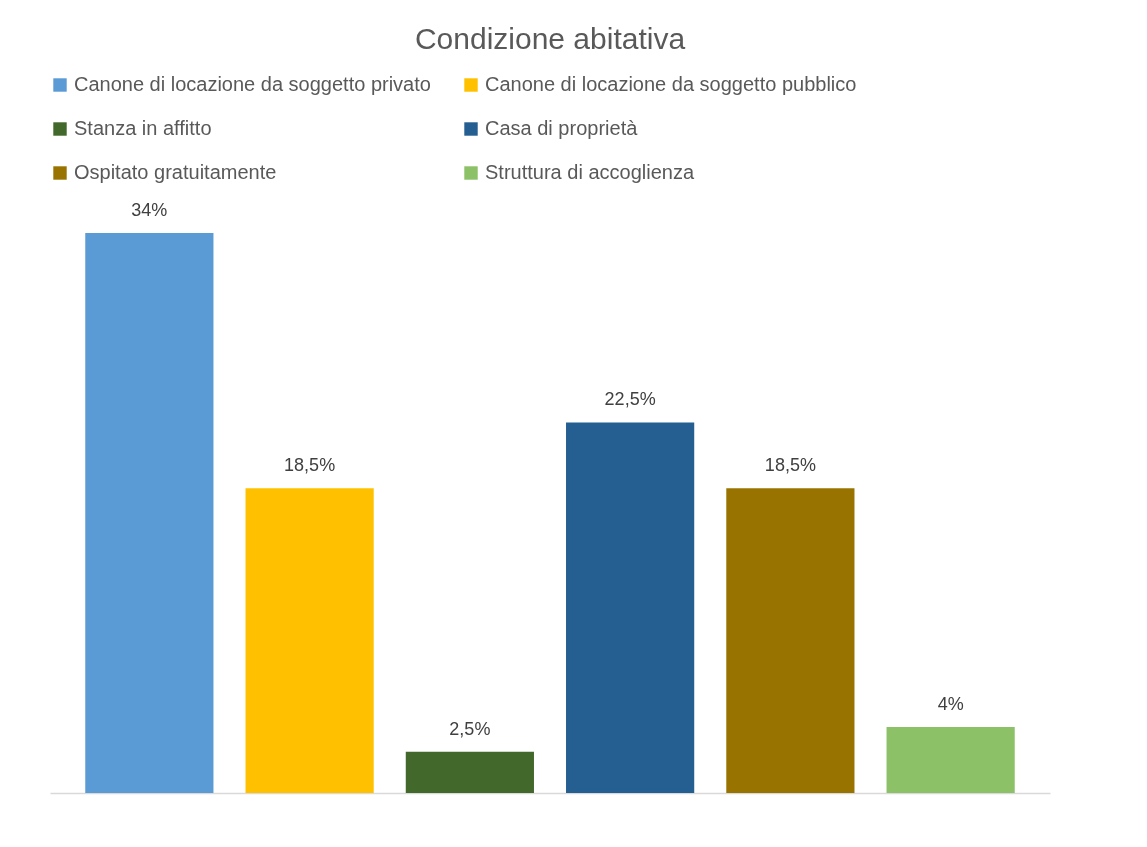 The height and width of the screenshot is (847, 1147). What do you see at coordinates (630, 399) in the screenshot?
I see `data-label: 22,5%` at bounding box center [630, 399].